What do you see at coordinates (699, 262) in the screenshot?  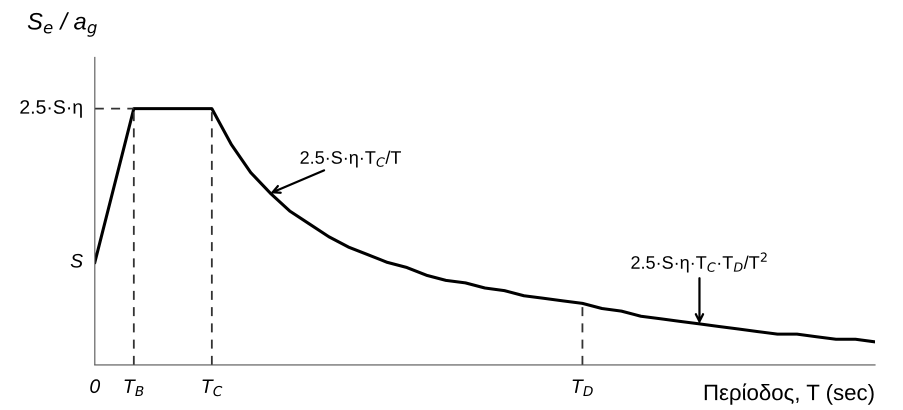 I see `annotation: 2.5·S·η·T$_{C}$·T$_{D}$/T$^{2}$` at bounding box center [699, 262].